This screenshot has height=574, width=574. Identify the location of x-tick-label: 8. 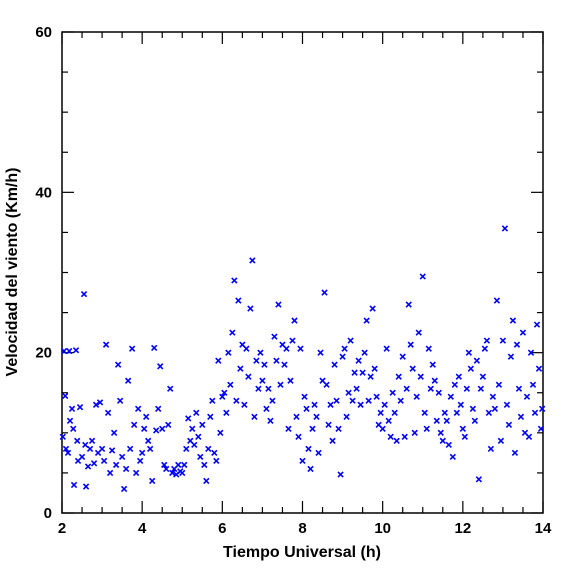
(302, 528).